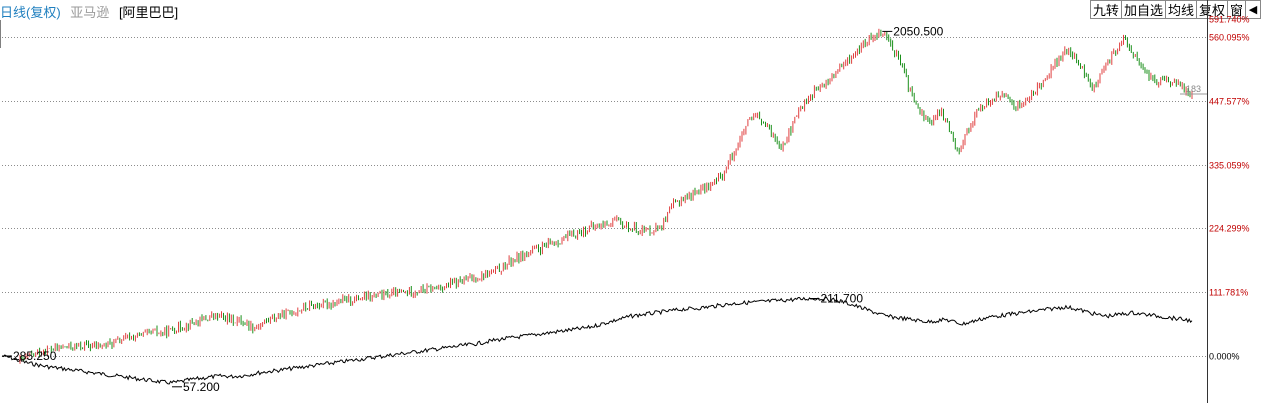 This screenshot has width=1261, height=403. Describe the element at coordinates (1224, 357) in the screenshot. I see `y-tick-label: 0.000%` at that location.